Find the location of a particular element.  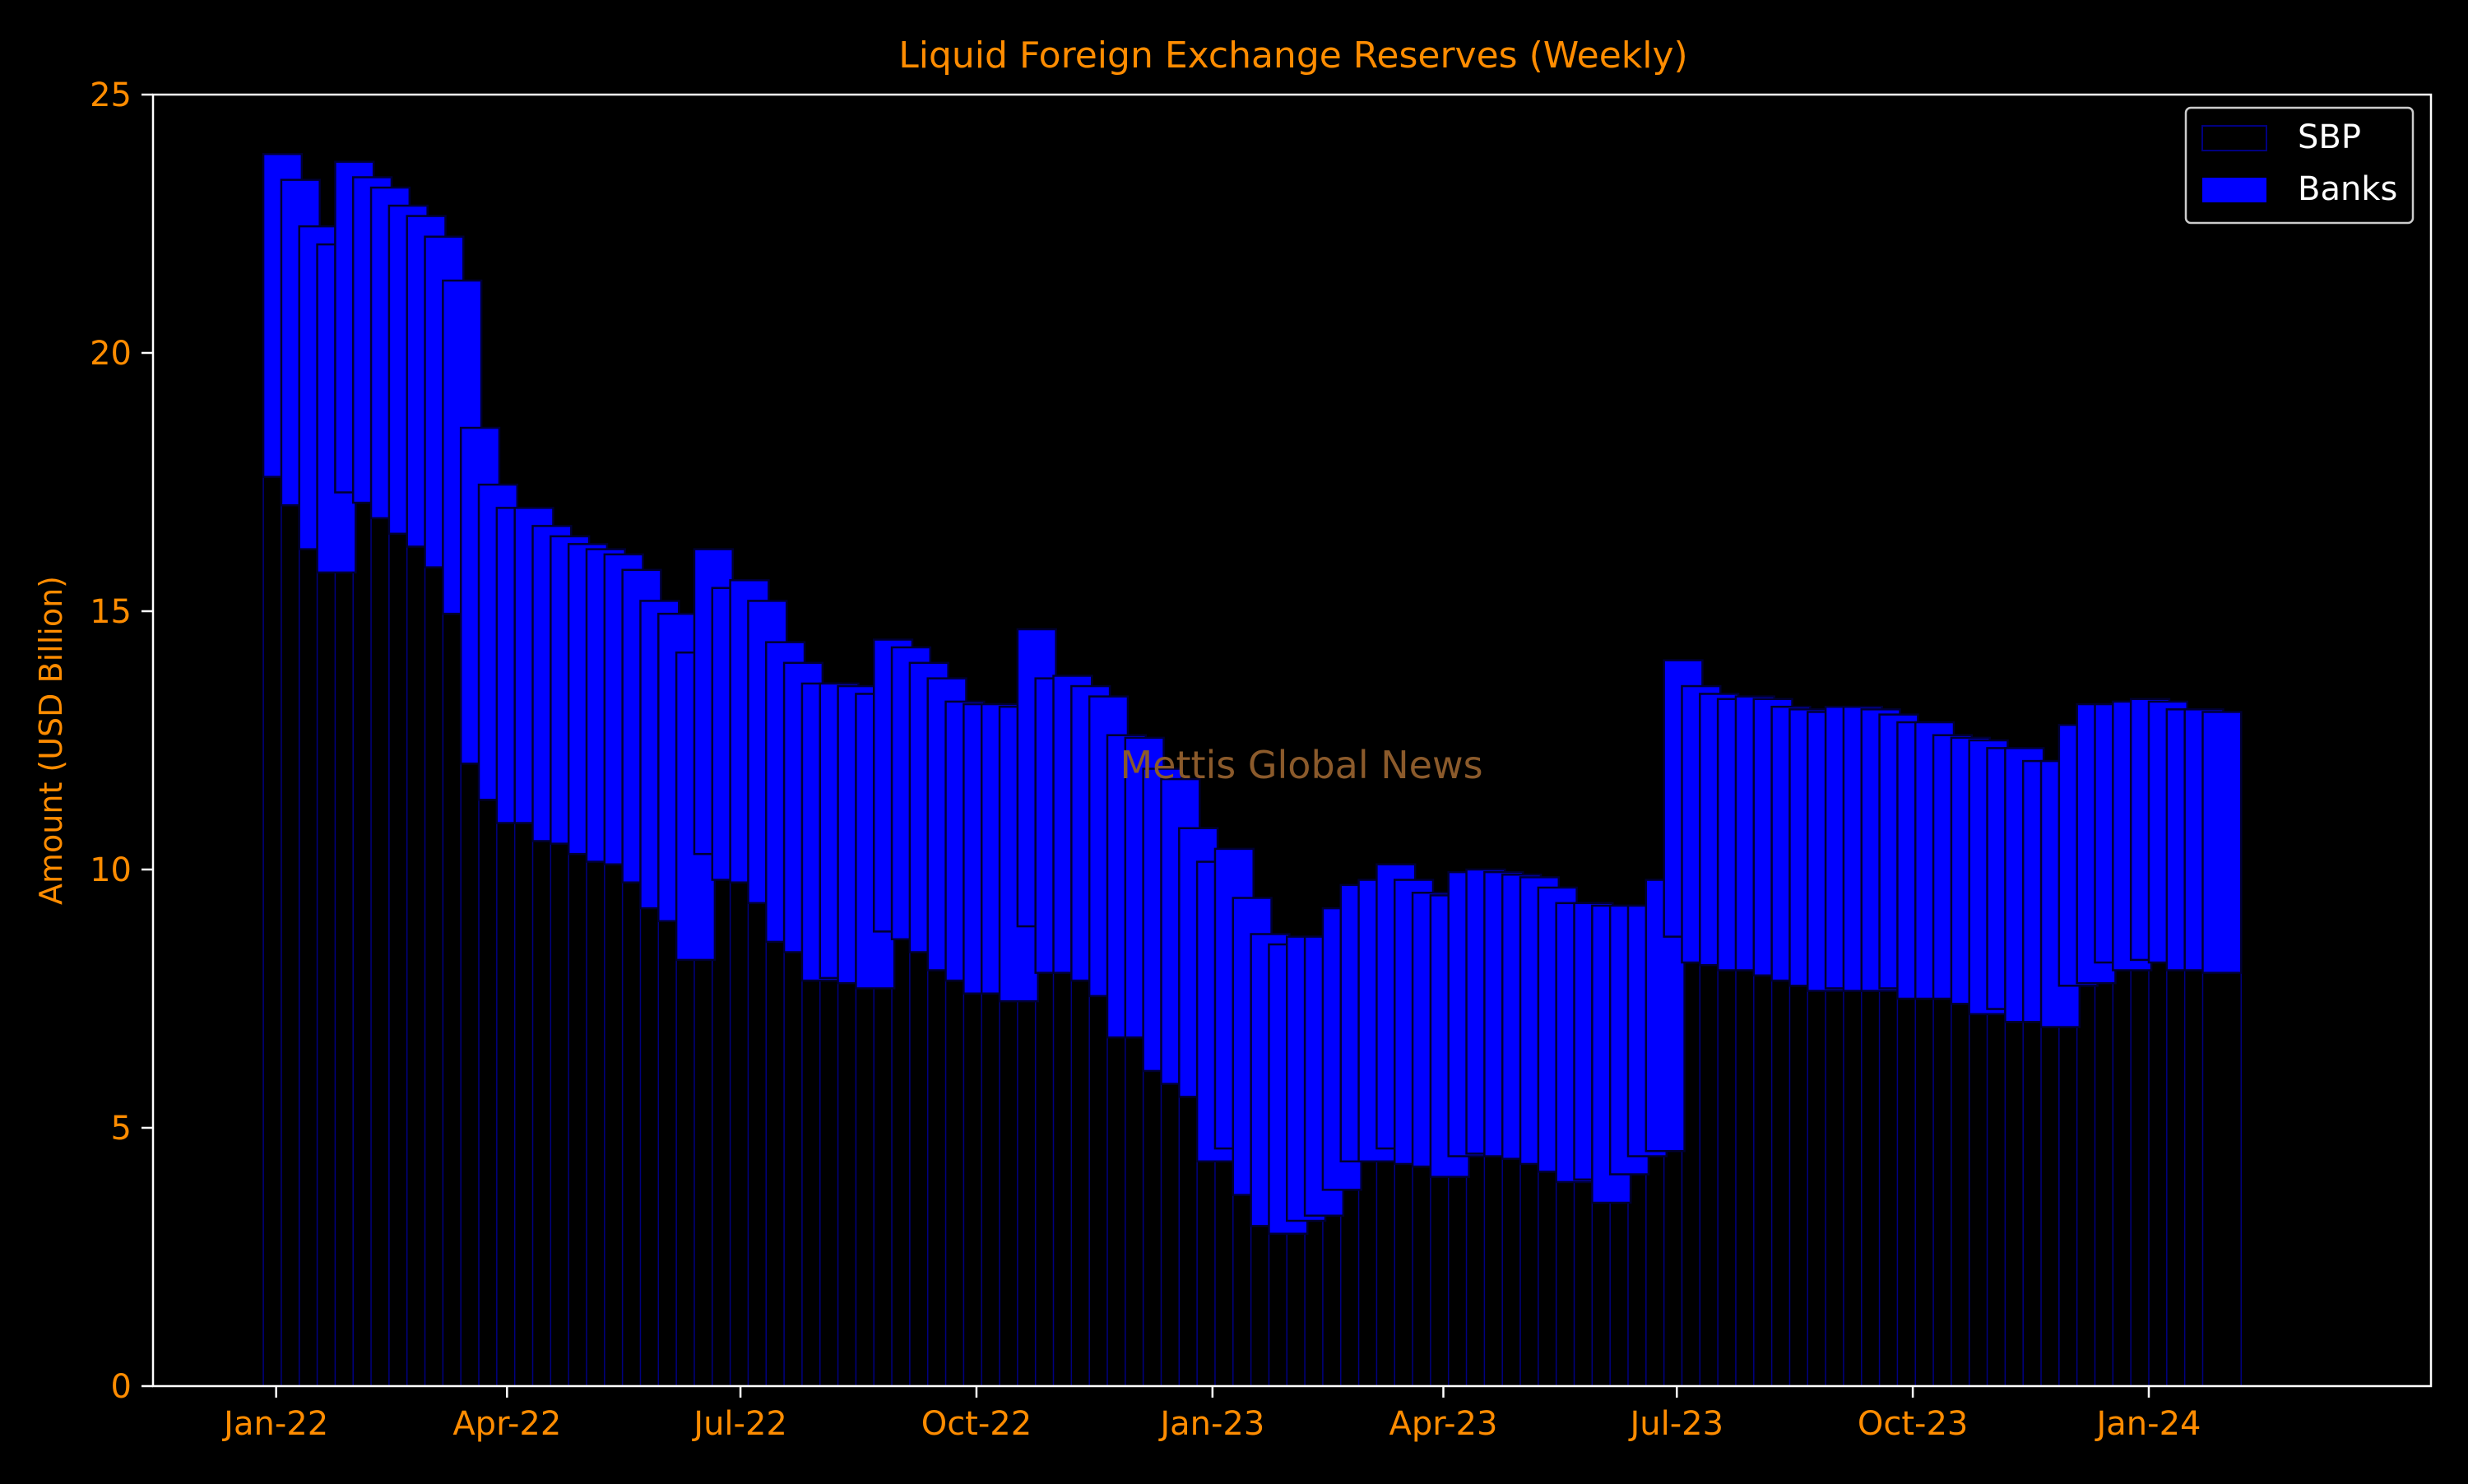

x-tick-label: Jul-23 is located at coordinates (1675, 1424).